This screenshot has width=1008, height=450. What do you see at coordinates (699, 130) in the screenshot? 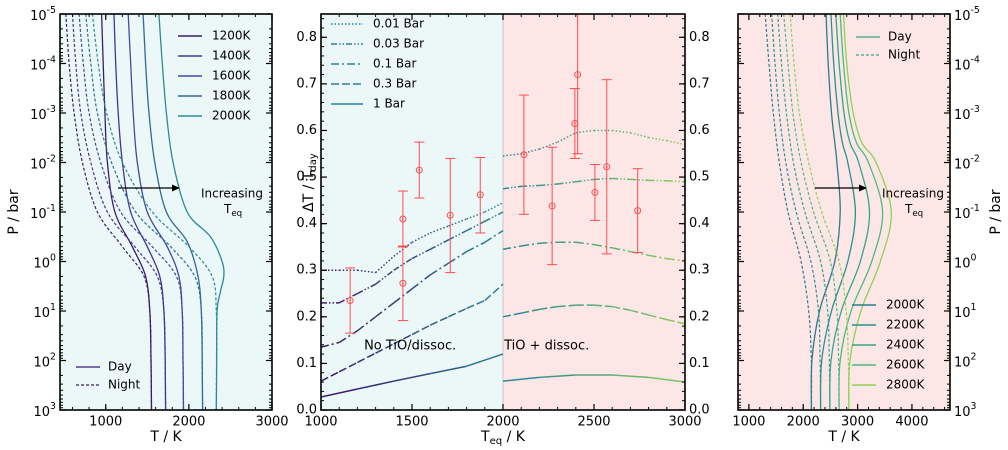
I see `y-tick-label-right: 0.6` at bounding box center [699, 130].